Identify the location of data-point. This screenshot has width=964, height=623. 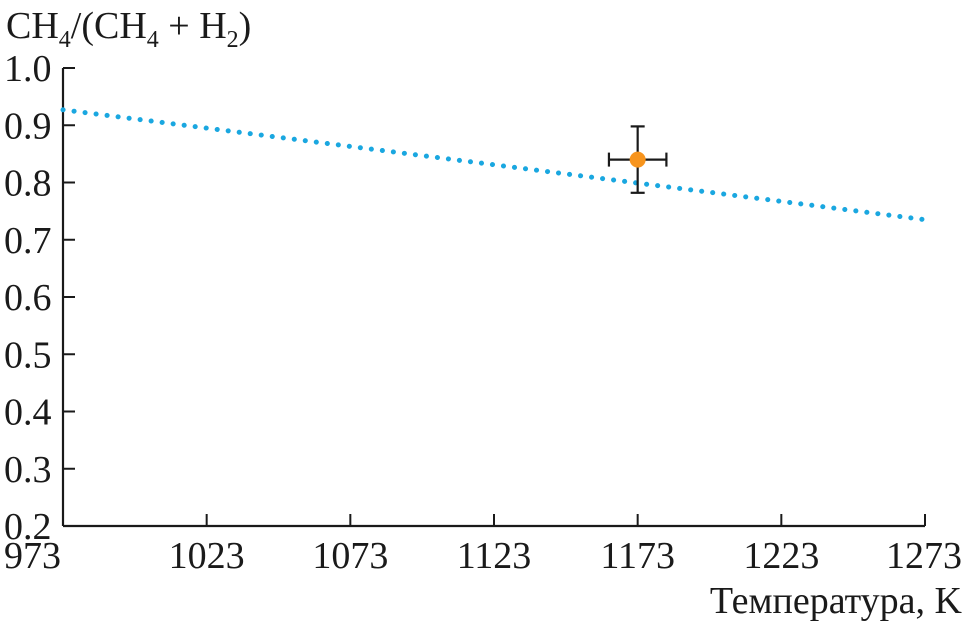
(637, 159).